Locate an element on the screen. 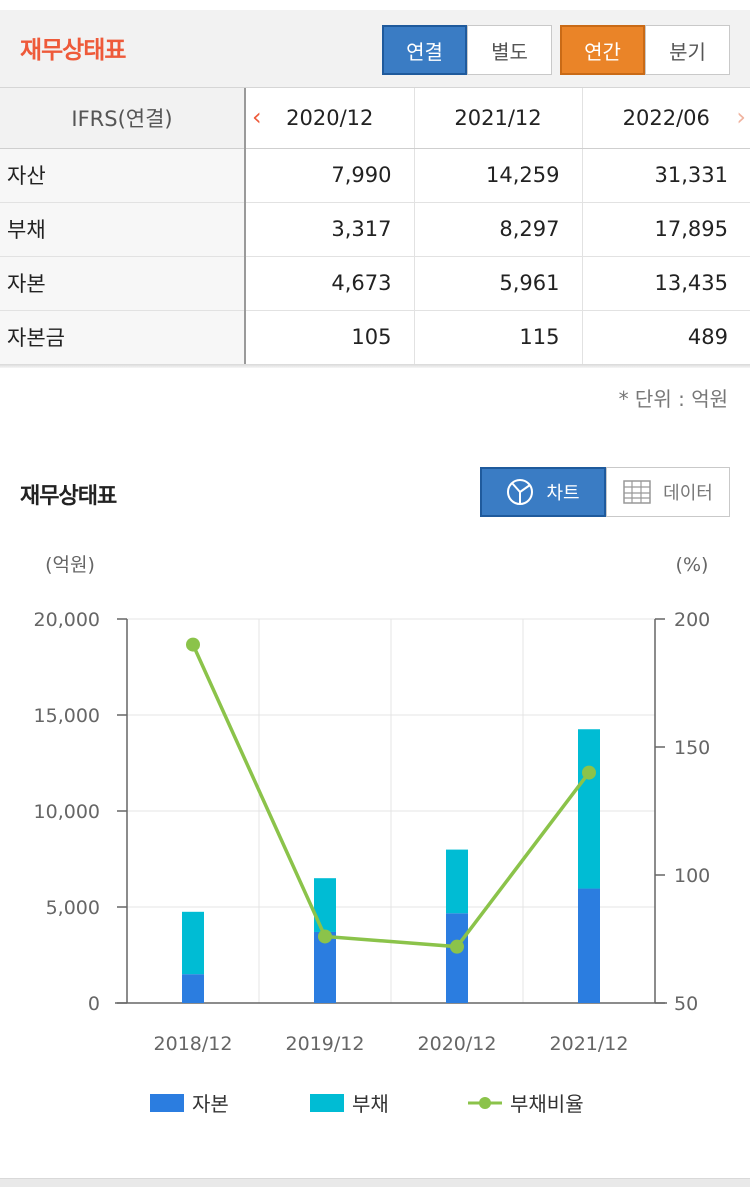  row-label: 부채 is located at coordinates (123, 229).